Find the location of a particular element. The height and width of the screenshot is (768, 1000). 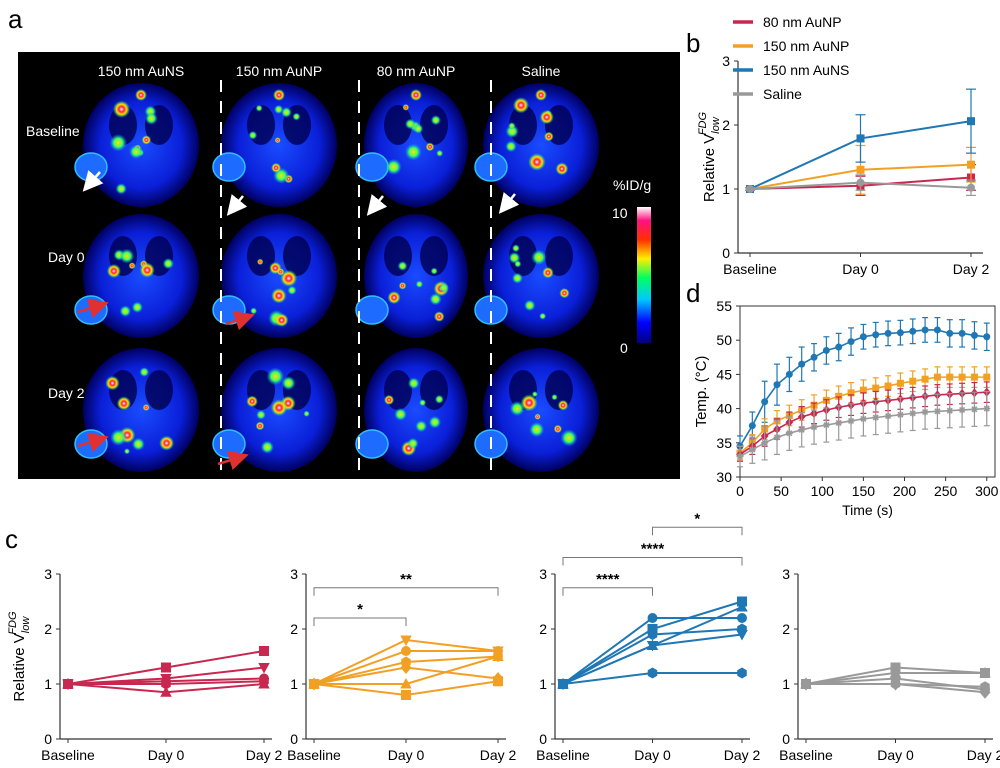

series-150-nm-auns is located at coordinates (863, 387).